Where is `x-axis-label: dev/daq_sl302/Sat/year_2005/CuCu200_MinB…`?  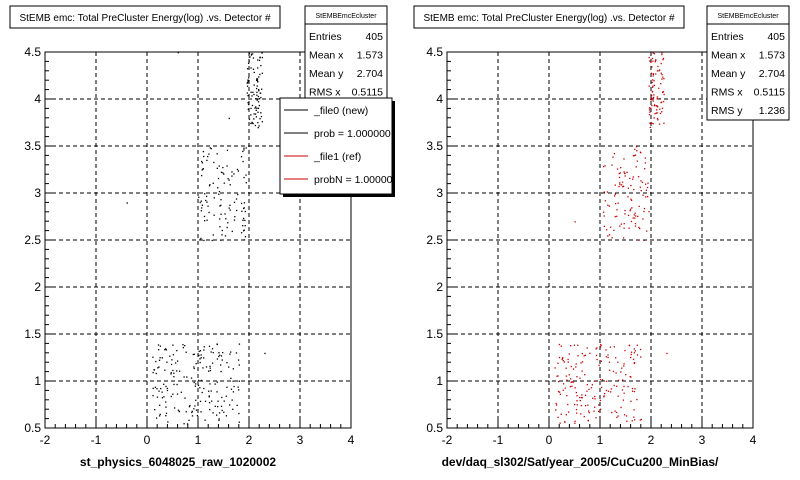
x-axis-label: dev/daq_sl302/Sat/year_2005/CuCu200_MinB… is located at coordinates (580, 462).